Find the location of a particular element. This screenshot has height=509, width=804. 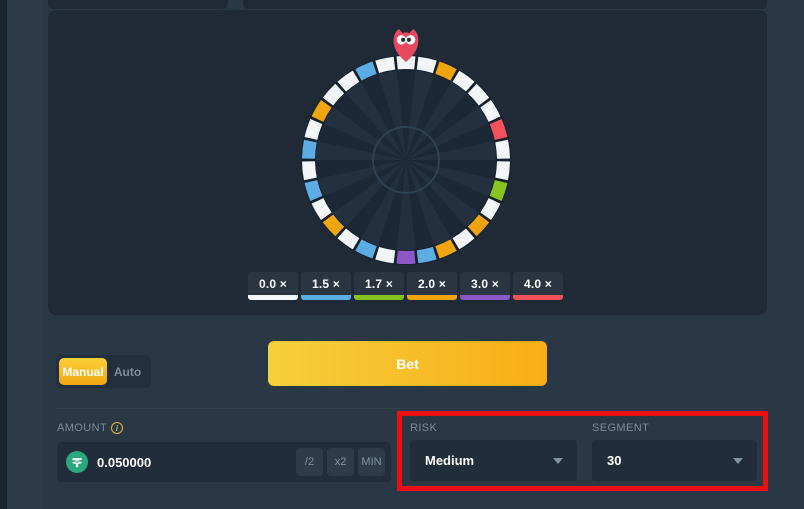

multiplier-badge: 3.0 × is located at coordinates (485, 286).